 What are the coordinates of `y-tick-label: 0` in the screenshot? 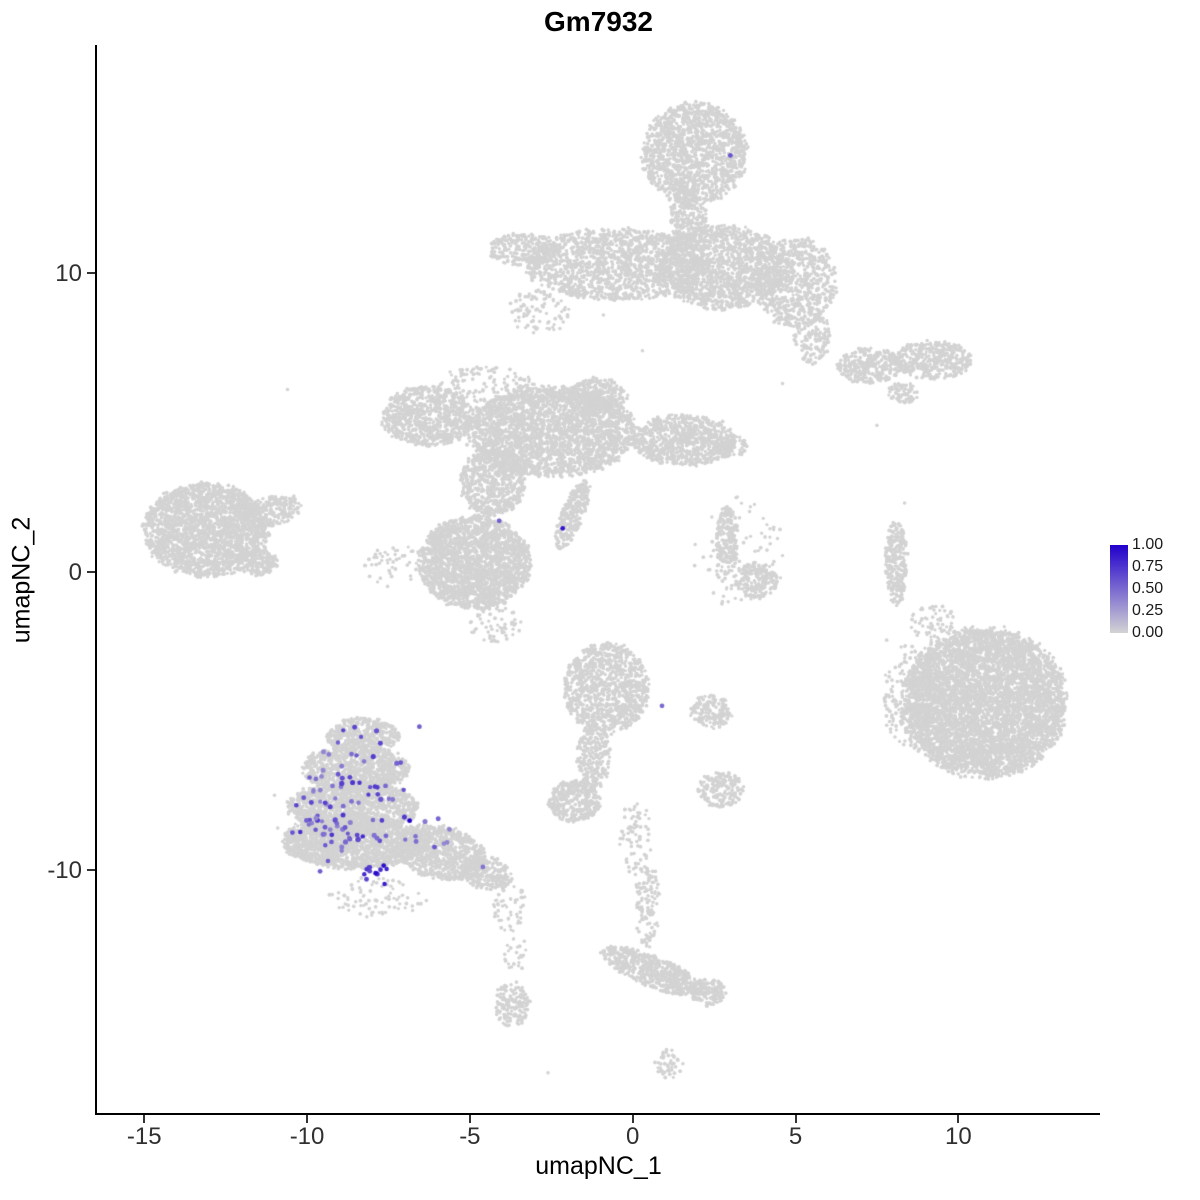 It's located at (75, 572).